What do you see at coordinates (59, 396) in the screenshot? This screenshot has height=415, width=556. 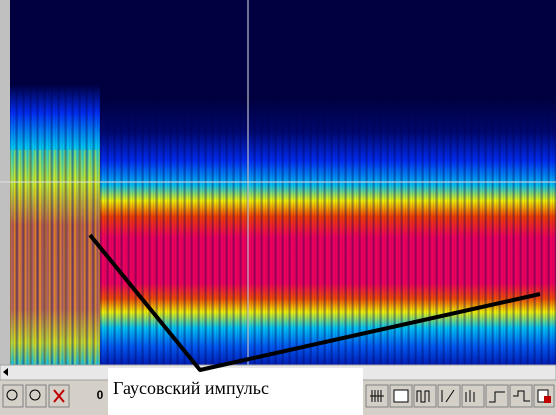 I see `close-icon` at bounding box center [59, 396].